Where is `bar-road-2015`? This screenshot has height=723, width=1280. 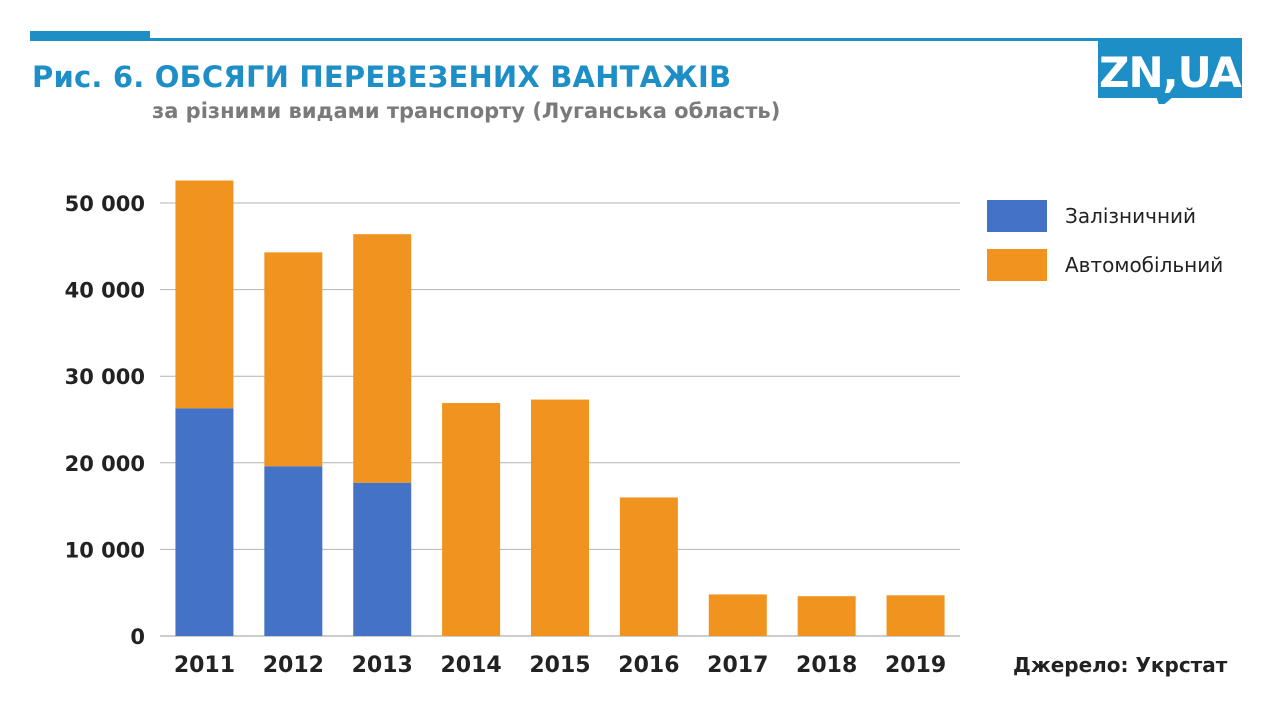 bar-road-2015 is located at coordinates (560, 517).